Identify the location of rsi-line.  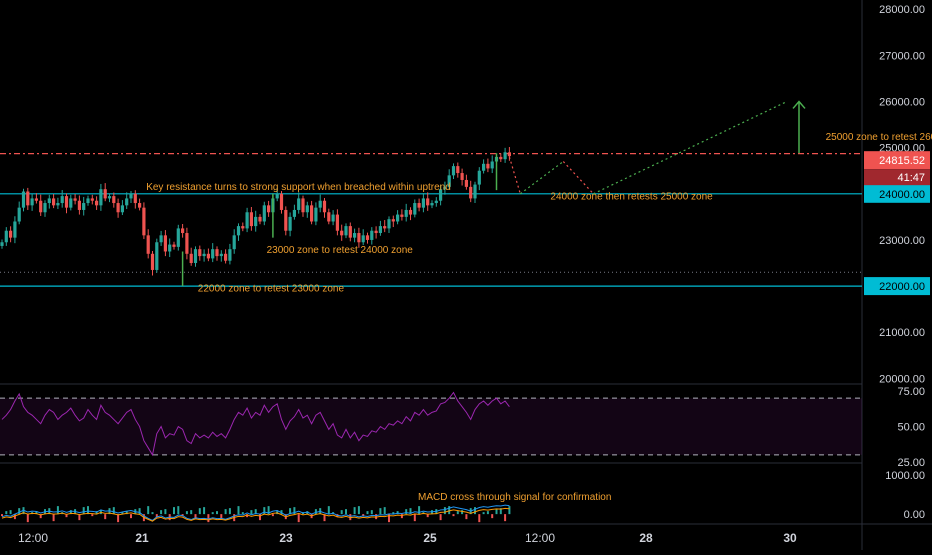
(255, 424).